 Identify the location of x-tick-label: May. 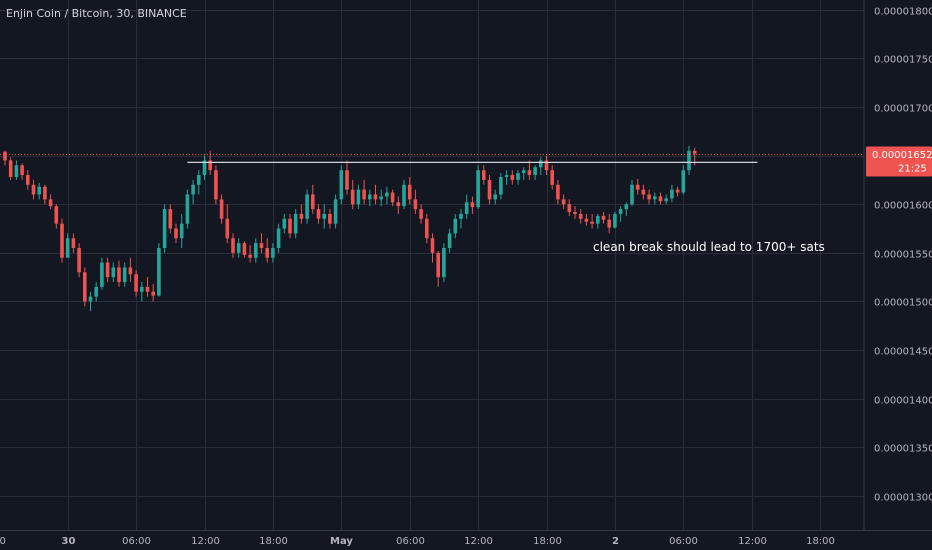
(341, 541).